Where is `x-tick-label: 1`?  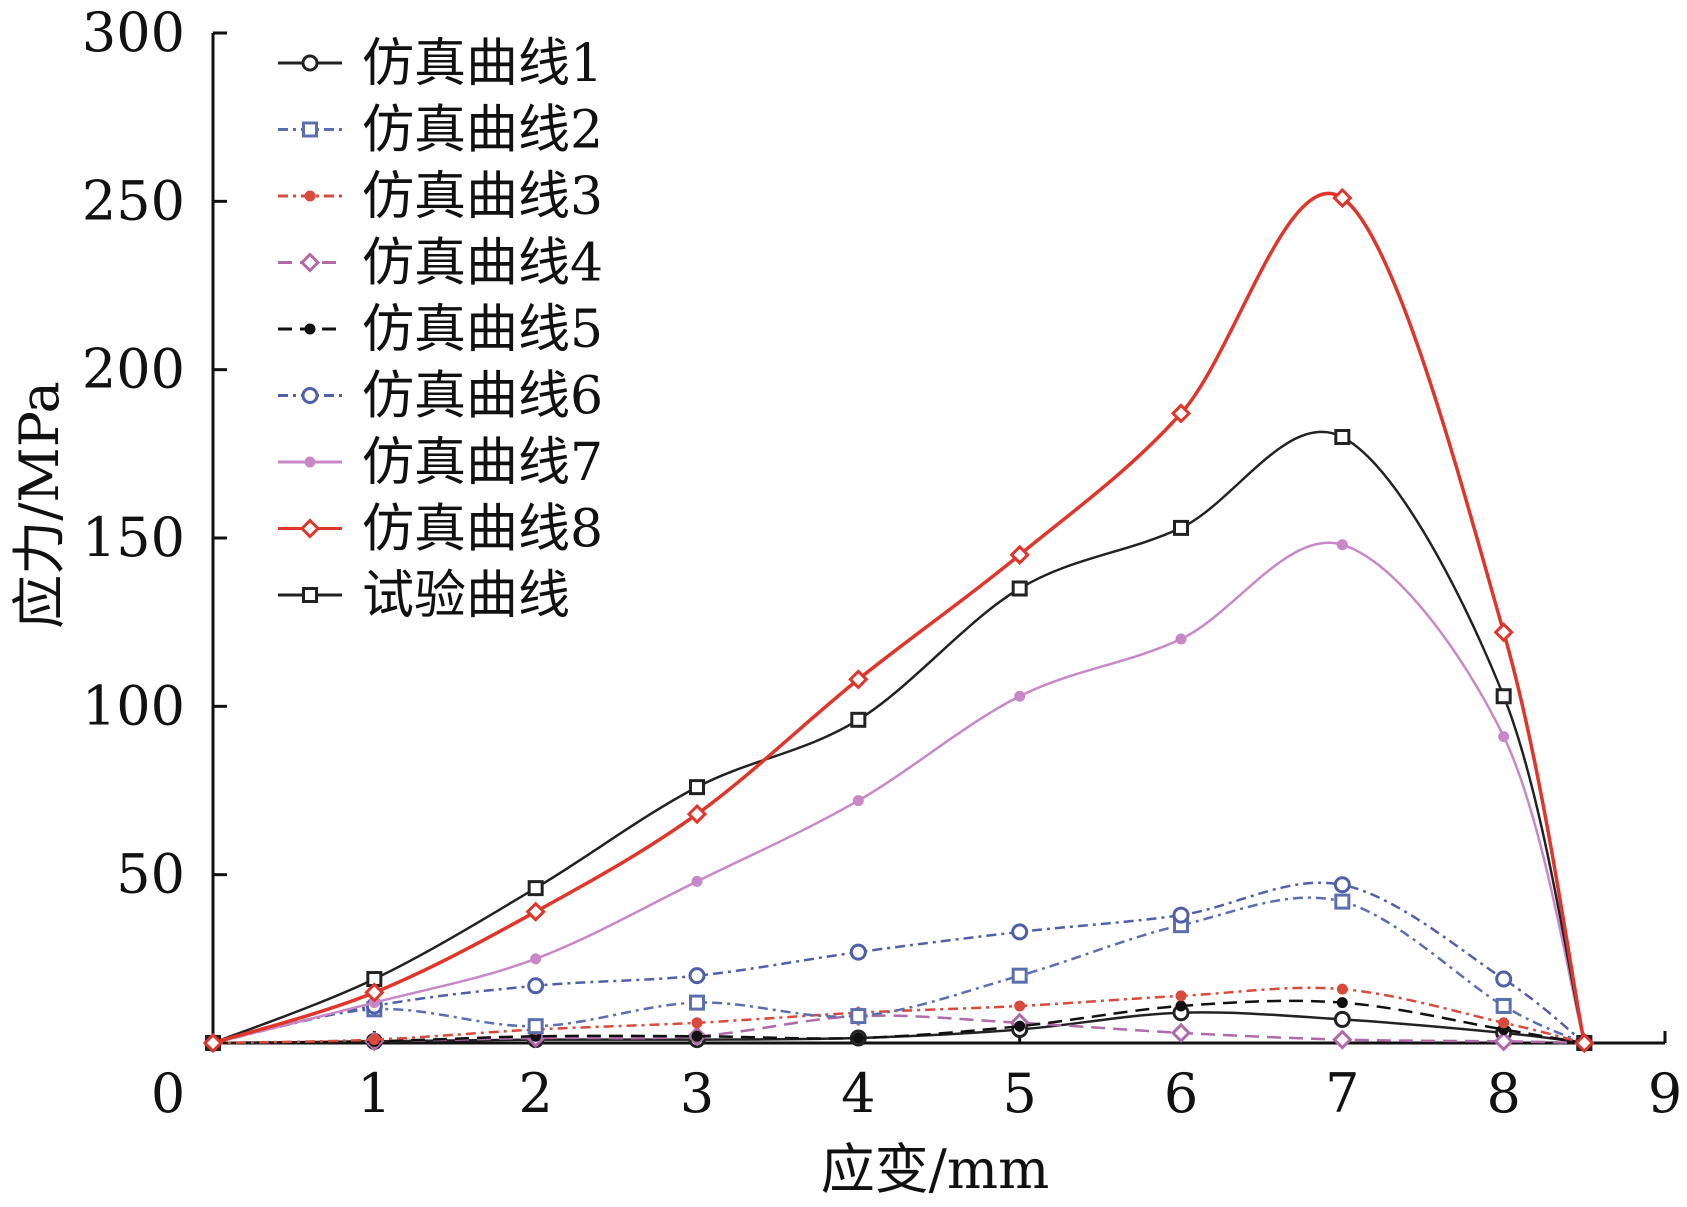 x-tick-label: 1 is located at coordinates (374, 1093).